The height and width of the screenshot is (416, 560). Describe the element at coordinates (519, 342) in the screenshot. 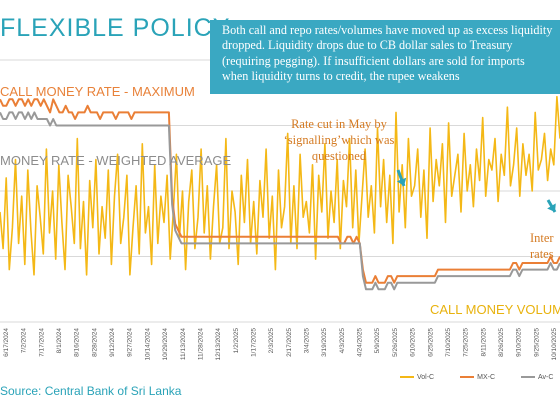

I see `x-tick-label: 9/10/2025` at that location.